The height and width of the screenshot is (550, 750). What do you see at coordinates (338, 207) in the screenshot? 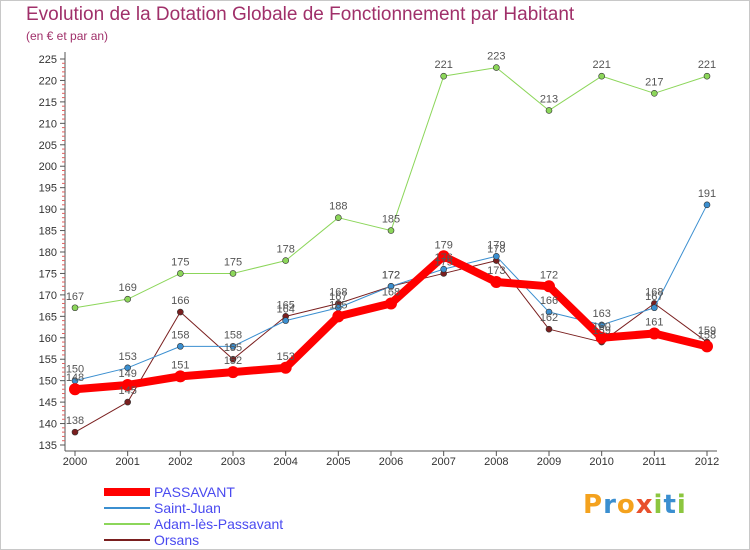
I see `data-label: 188` at bounding box center [338, 207].